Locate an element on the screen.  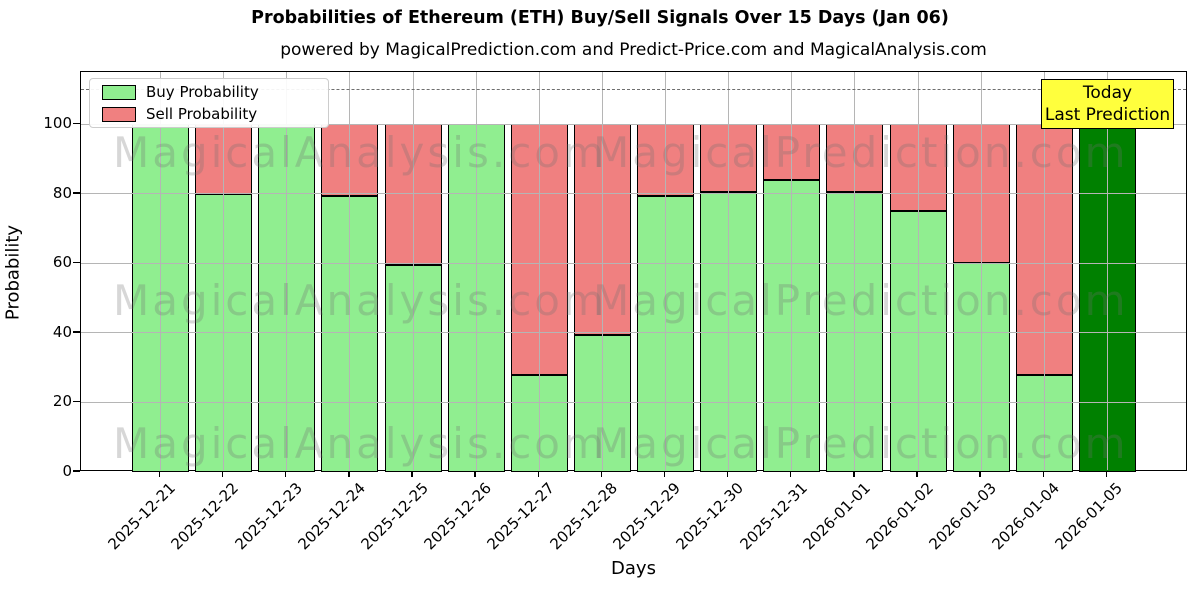
x-tick-label-2025-12-22: 2025-12-22 is located at coordinates (205, 516).